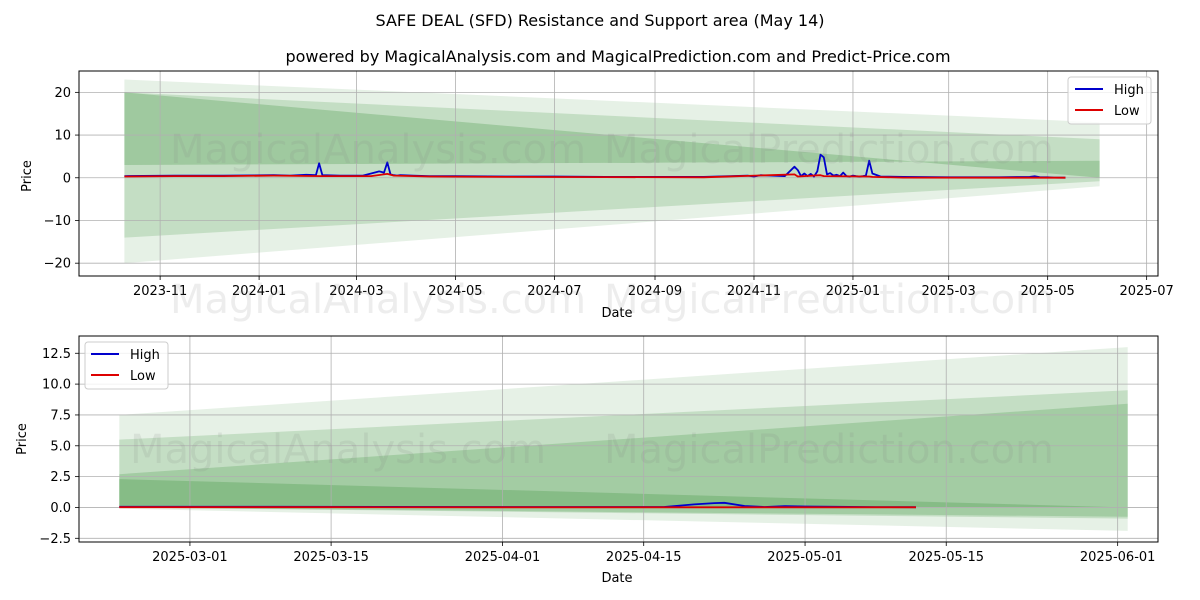  I want to click on y-tick-label: −10, so click(57, 221).